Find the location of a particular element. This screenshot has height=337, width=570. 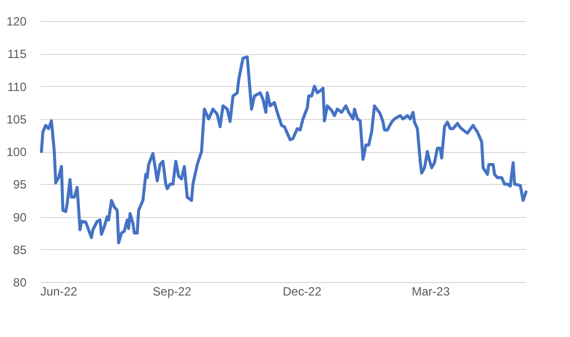

y-tick-label: 105 is located at coordinates (16, 119).